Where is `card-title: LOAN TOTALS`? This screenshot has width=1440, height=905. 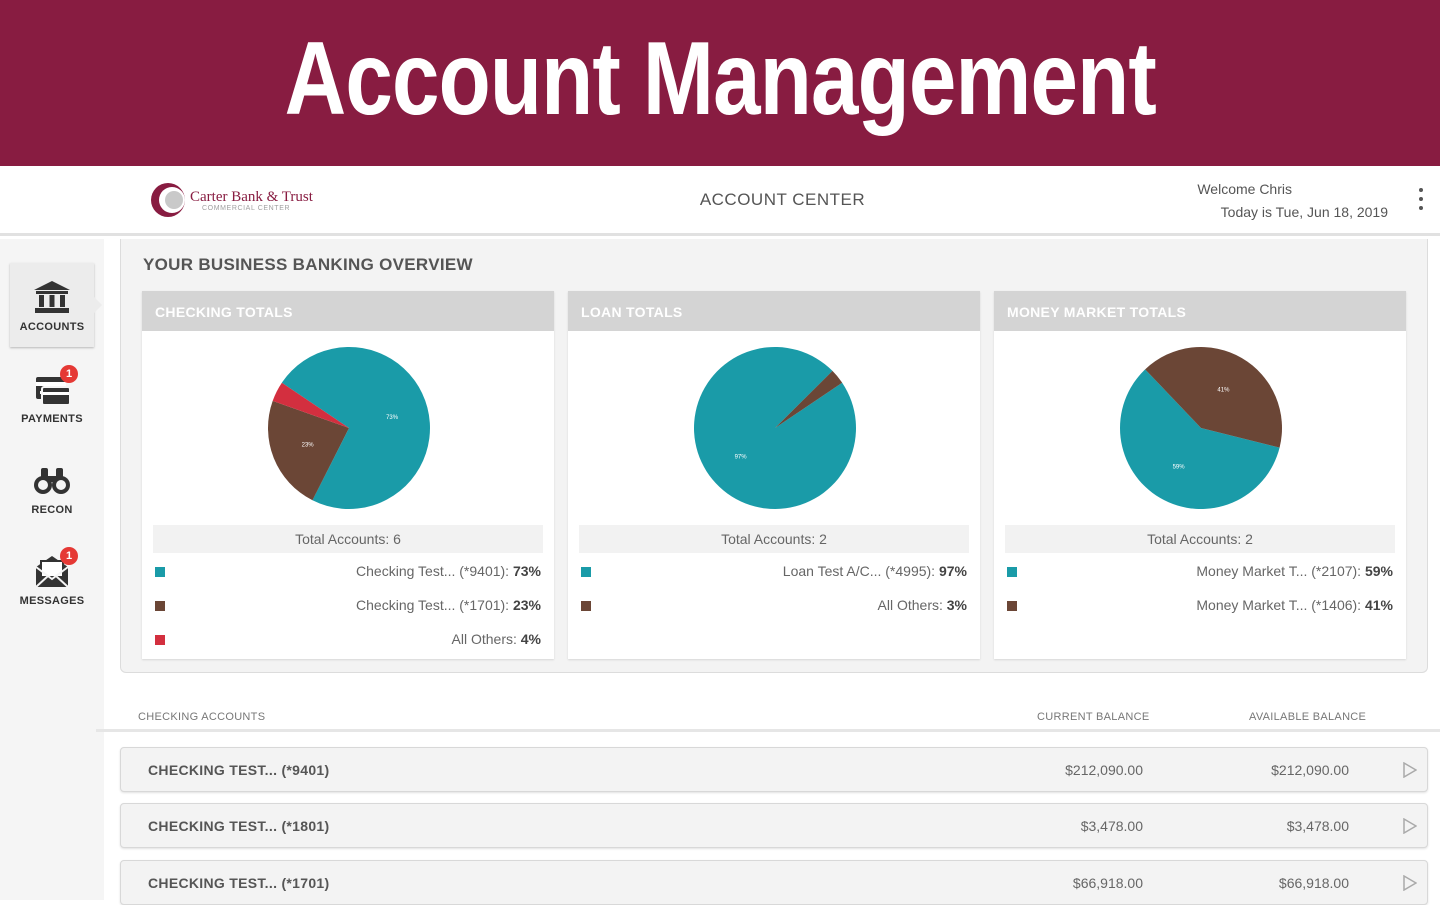
card-title: LOAN TOTALS is located at coordinates (774, 311).